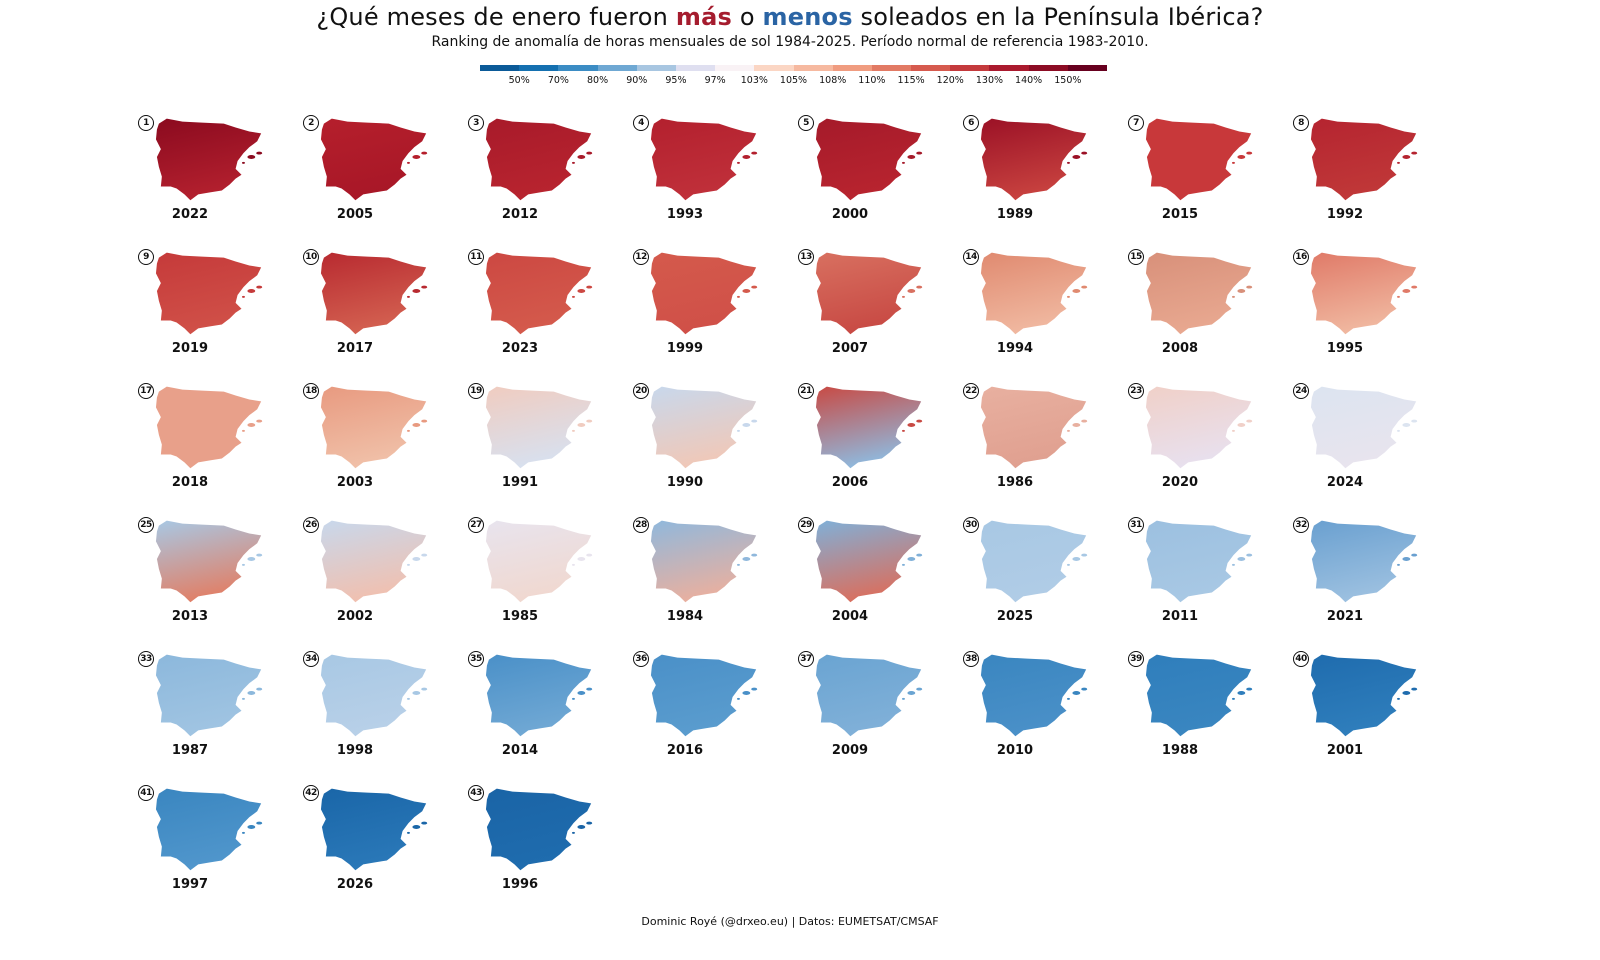 The width and height of the screenshot is (1600, 960). Describe the element at coordinates (383, 444) in the screenshot. I see `map-panel: 18 2003` at that location.